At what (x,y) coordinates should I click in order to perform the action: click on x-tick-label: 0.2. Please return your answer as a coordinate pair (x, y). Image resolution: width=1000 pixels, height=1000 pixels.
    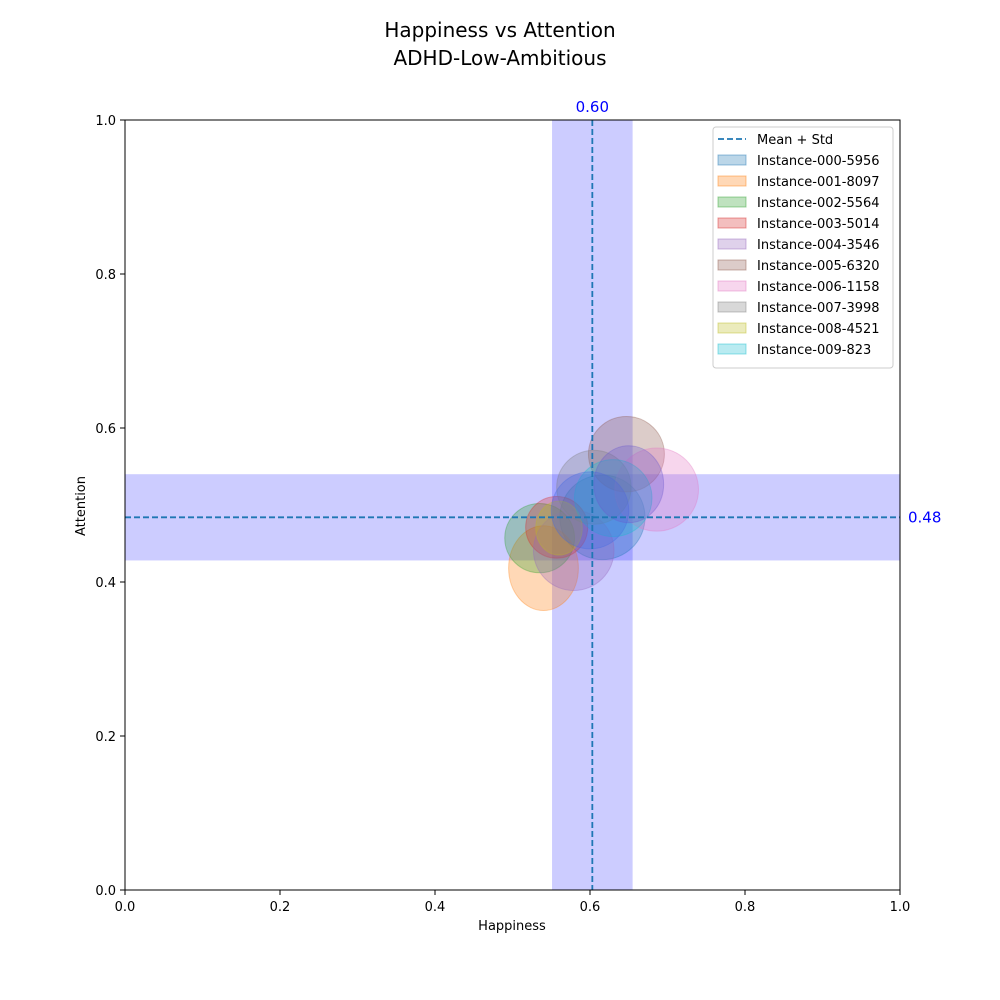
    Looking at the image, I should click on (280, 907).